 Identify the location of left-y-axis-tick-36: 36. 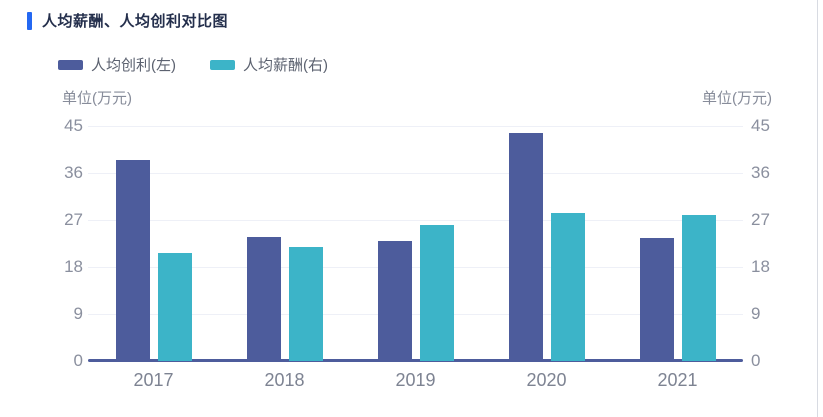
(73, 172).